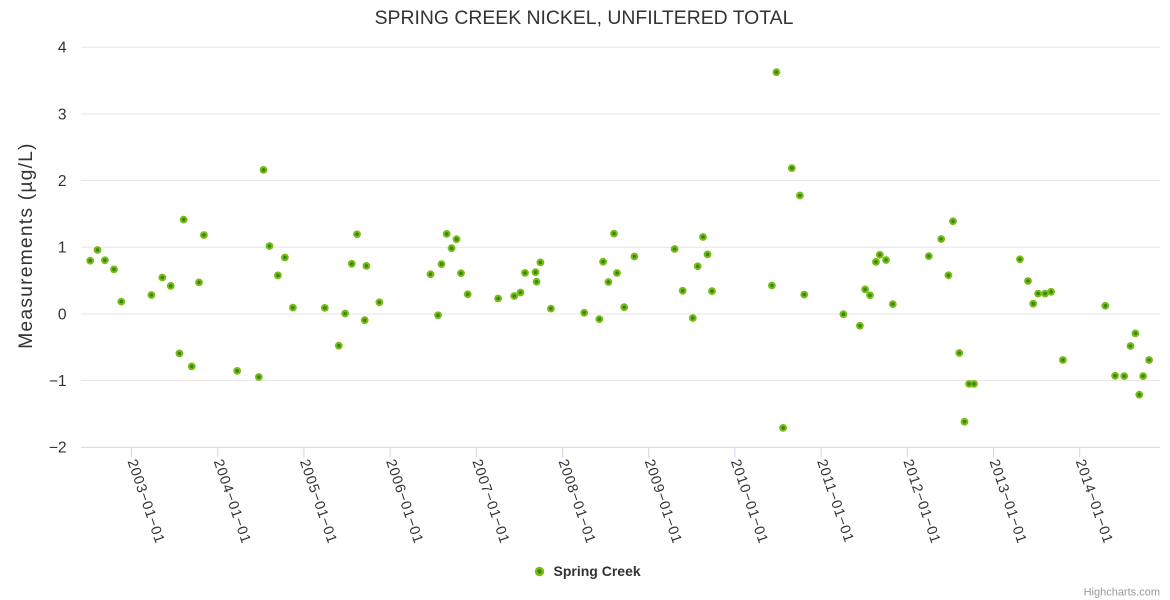 This screenshot has width=1170, height=600. What do you see at coordinates (62, 114) in the screenshot?
I see `svg-text: 3` at bounding box center [62, 114].